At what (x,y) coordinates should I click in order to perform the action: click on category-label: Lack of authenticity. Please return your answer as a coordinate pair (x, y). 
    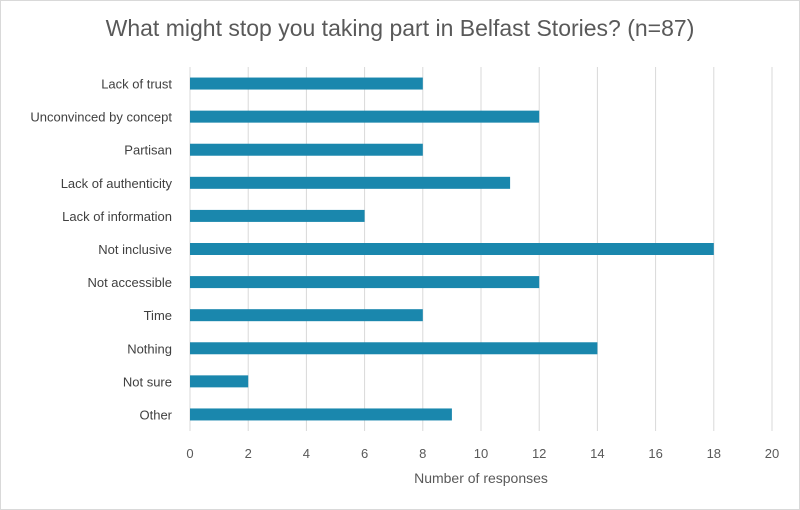
    Looking at the image, I should click on (117, 183).